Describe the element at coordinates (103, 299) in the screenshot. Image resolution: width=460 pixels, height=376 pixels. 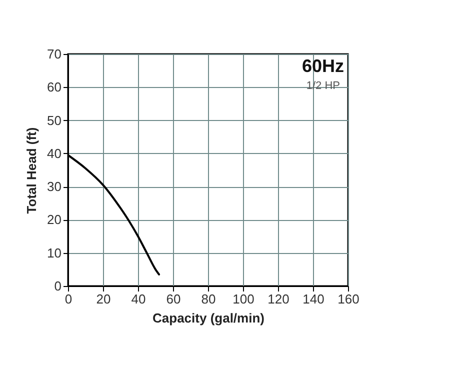
I see `x-tick-label: 20` at that location.